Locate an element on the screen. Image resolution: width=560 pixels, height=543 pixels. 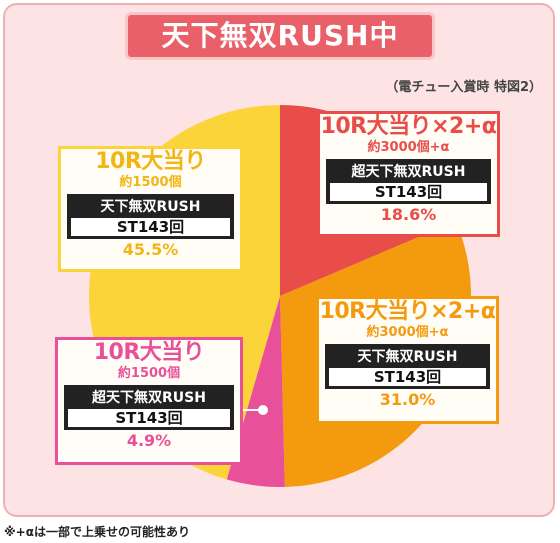
slice-st-3: ST143回 is located at coordinates (150, 227).